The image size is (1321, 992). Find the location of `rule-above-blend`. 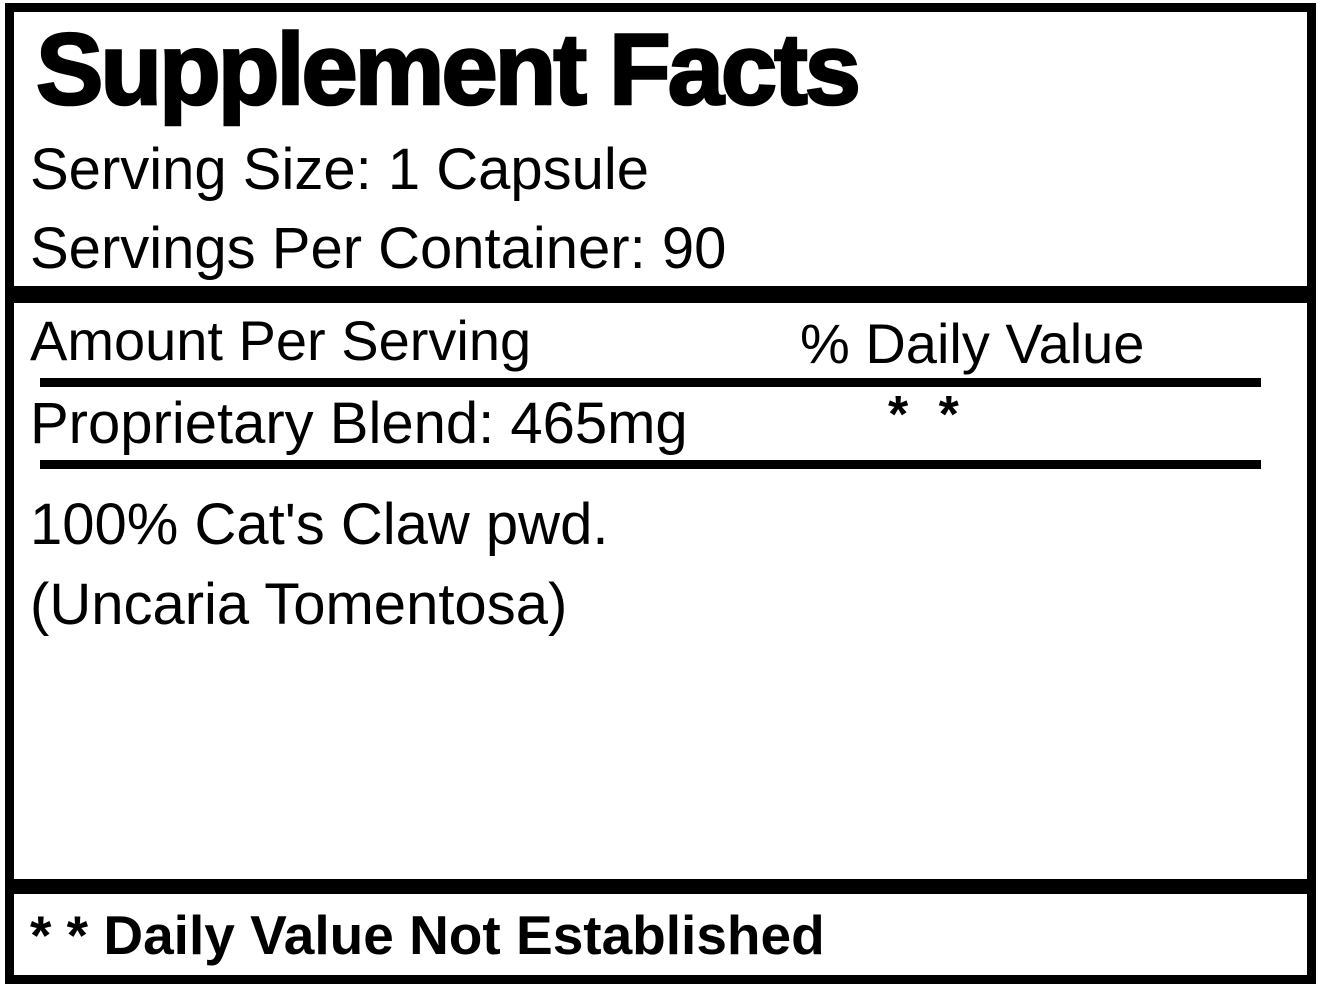

rule-above-blend is located at coordinates (650, 382).